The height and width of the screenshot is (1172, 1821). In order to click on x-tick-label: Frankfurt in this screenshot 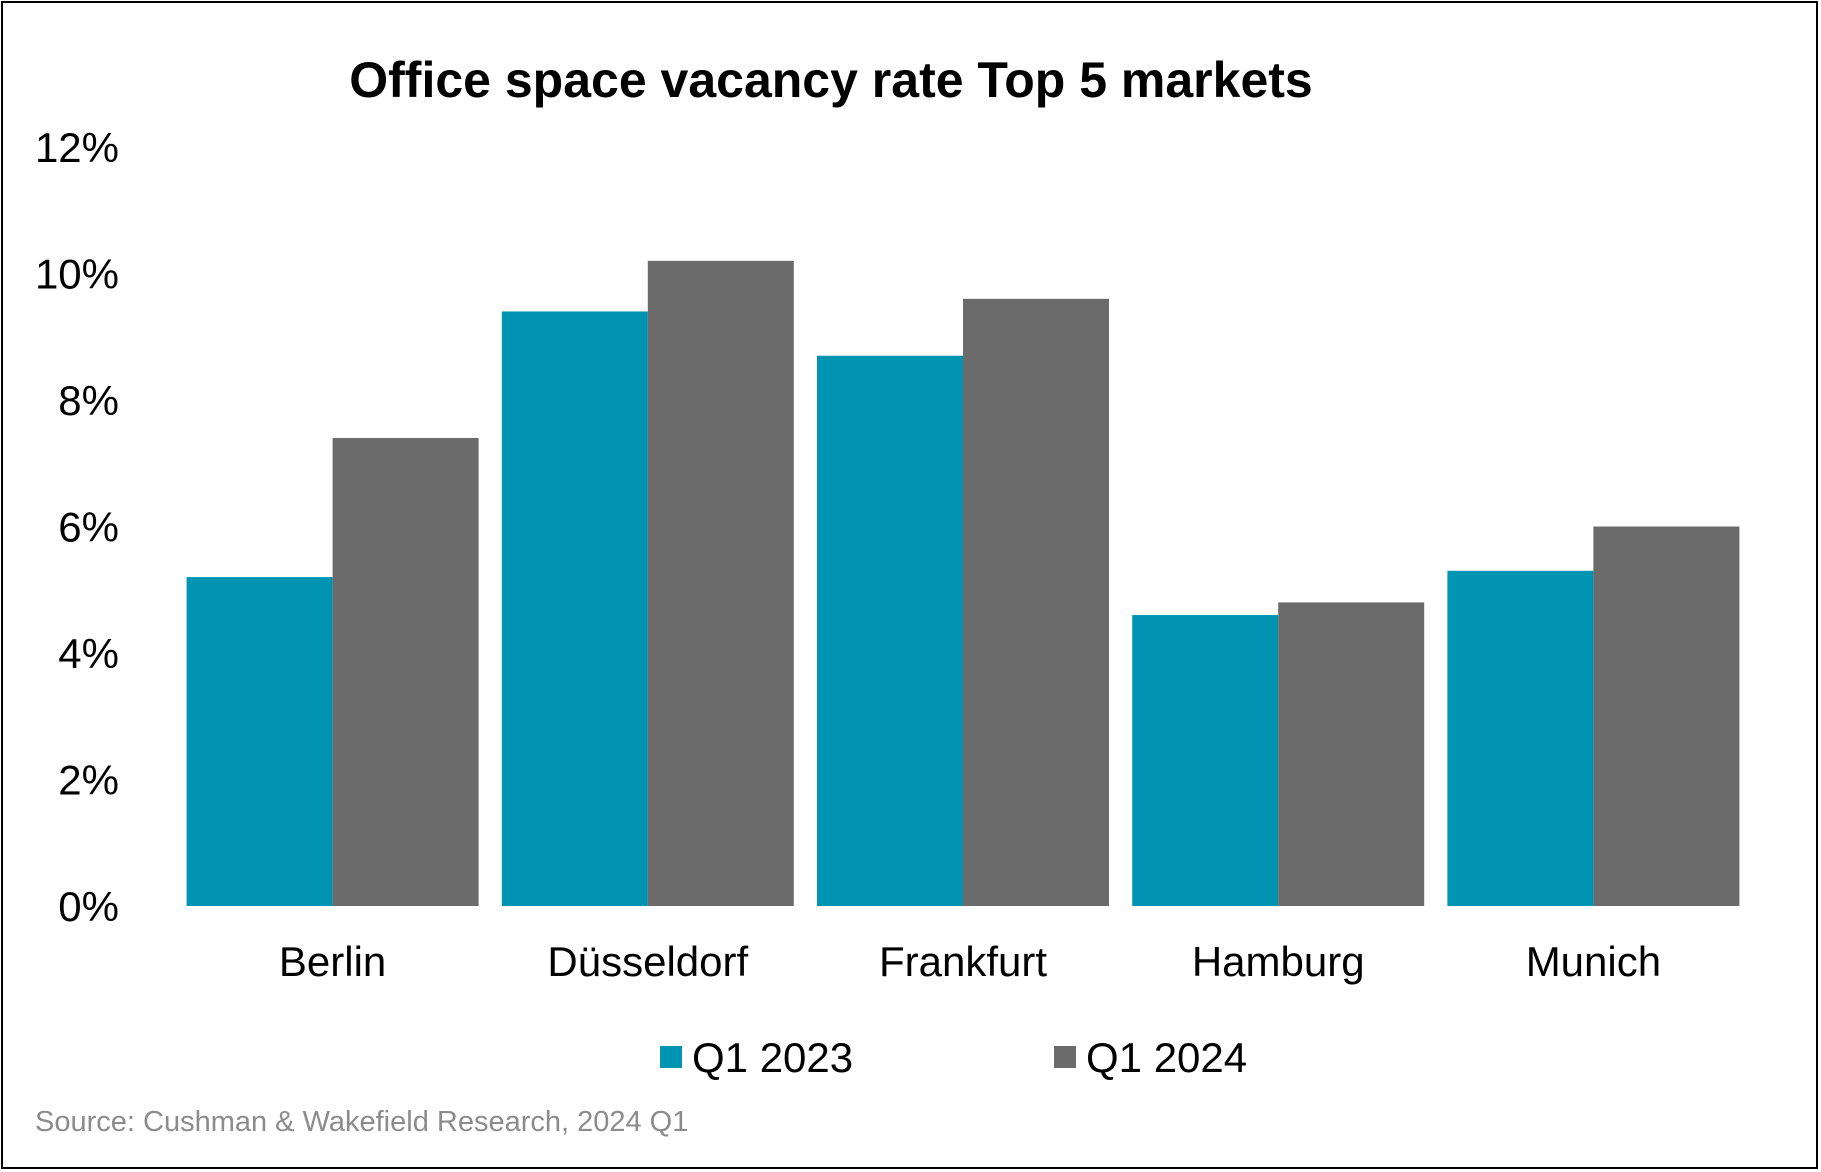, I will do `click(963, 961)`.